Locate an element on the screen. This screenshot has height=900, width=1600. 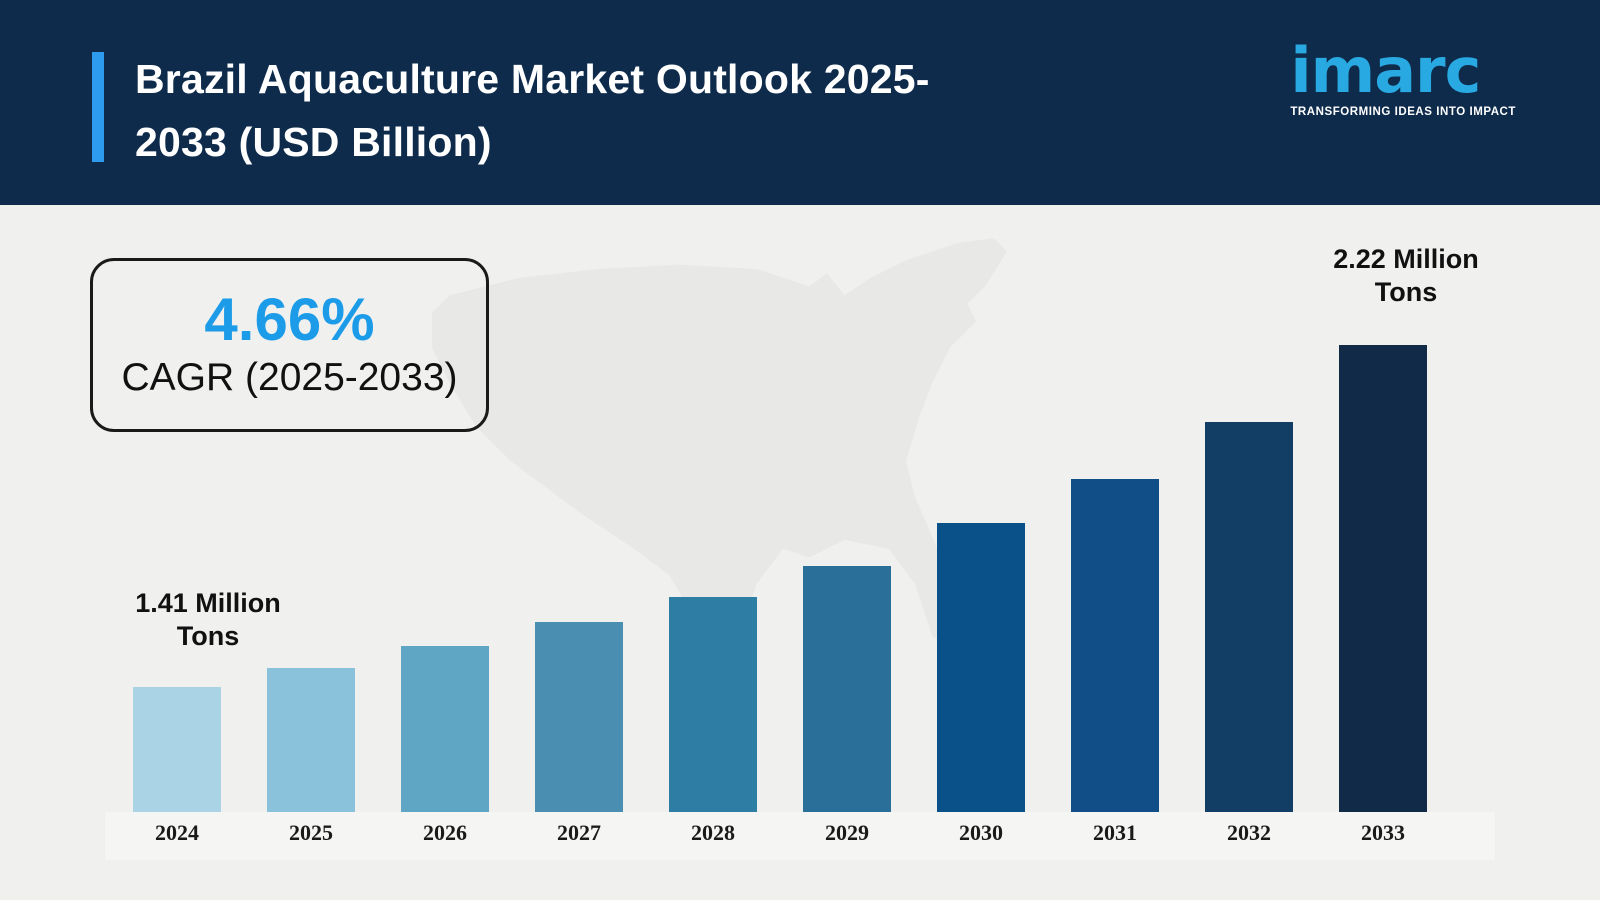
x-axis-label-2029: 2029 is located at coordinates (847, 832).